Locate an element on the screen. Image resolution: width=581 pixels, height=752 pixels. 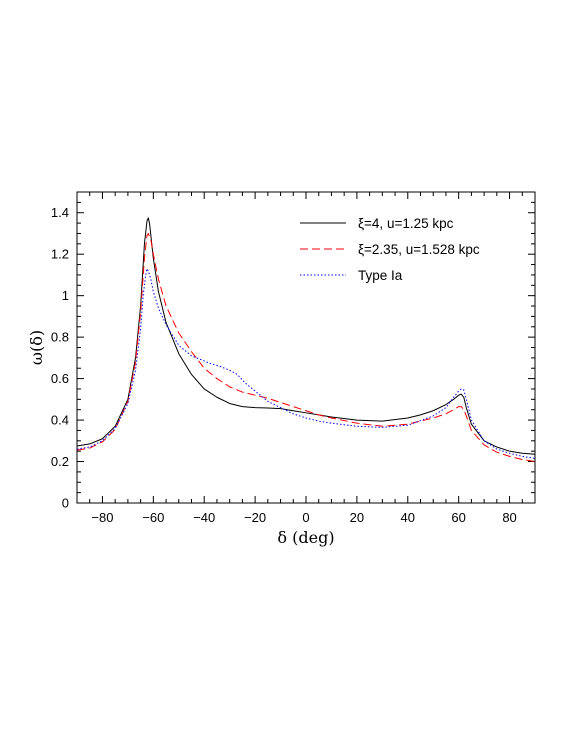
y-tick-labels: 0 0.2 0.4 0.6 0.8 1 1.2 1.4 is located at coordinates (60, 357).